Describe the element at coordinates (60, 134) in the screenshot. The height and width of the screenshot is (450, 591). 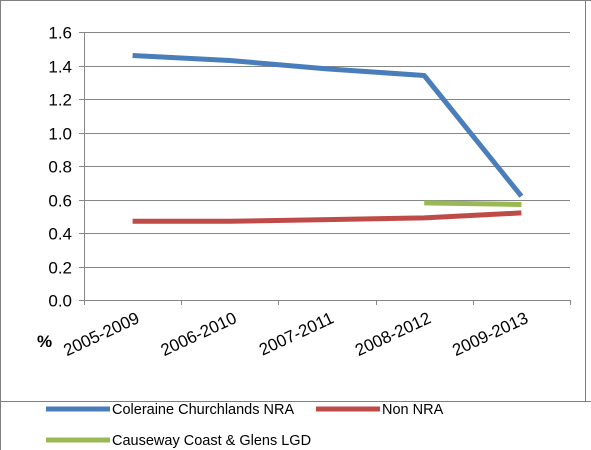
I see `y-tick-label: 1.0` at that location.